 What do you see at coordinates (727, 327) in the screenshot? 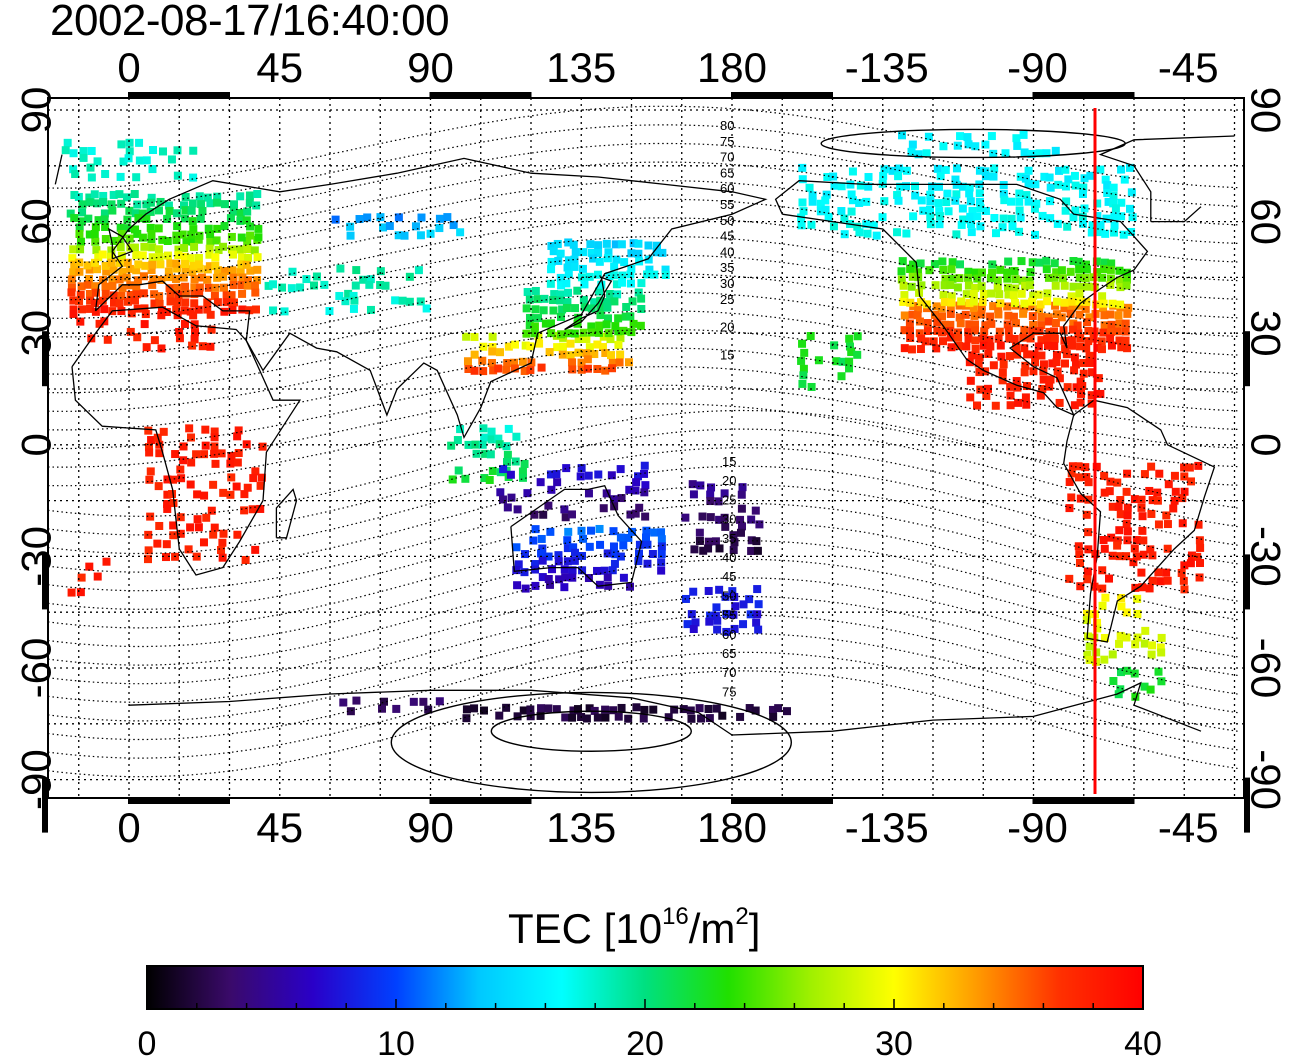
I see `contour-value-label: 20` at bounding box center [727, 327].